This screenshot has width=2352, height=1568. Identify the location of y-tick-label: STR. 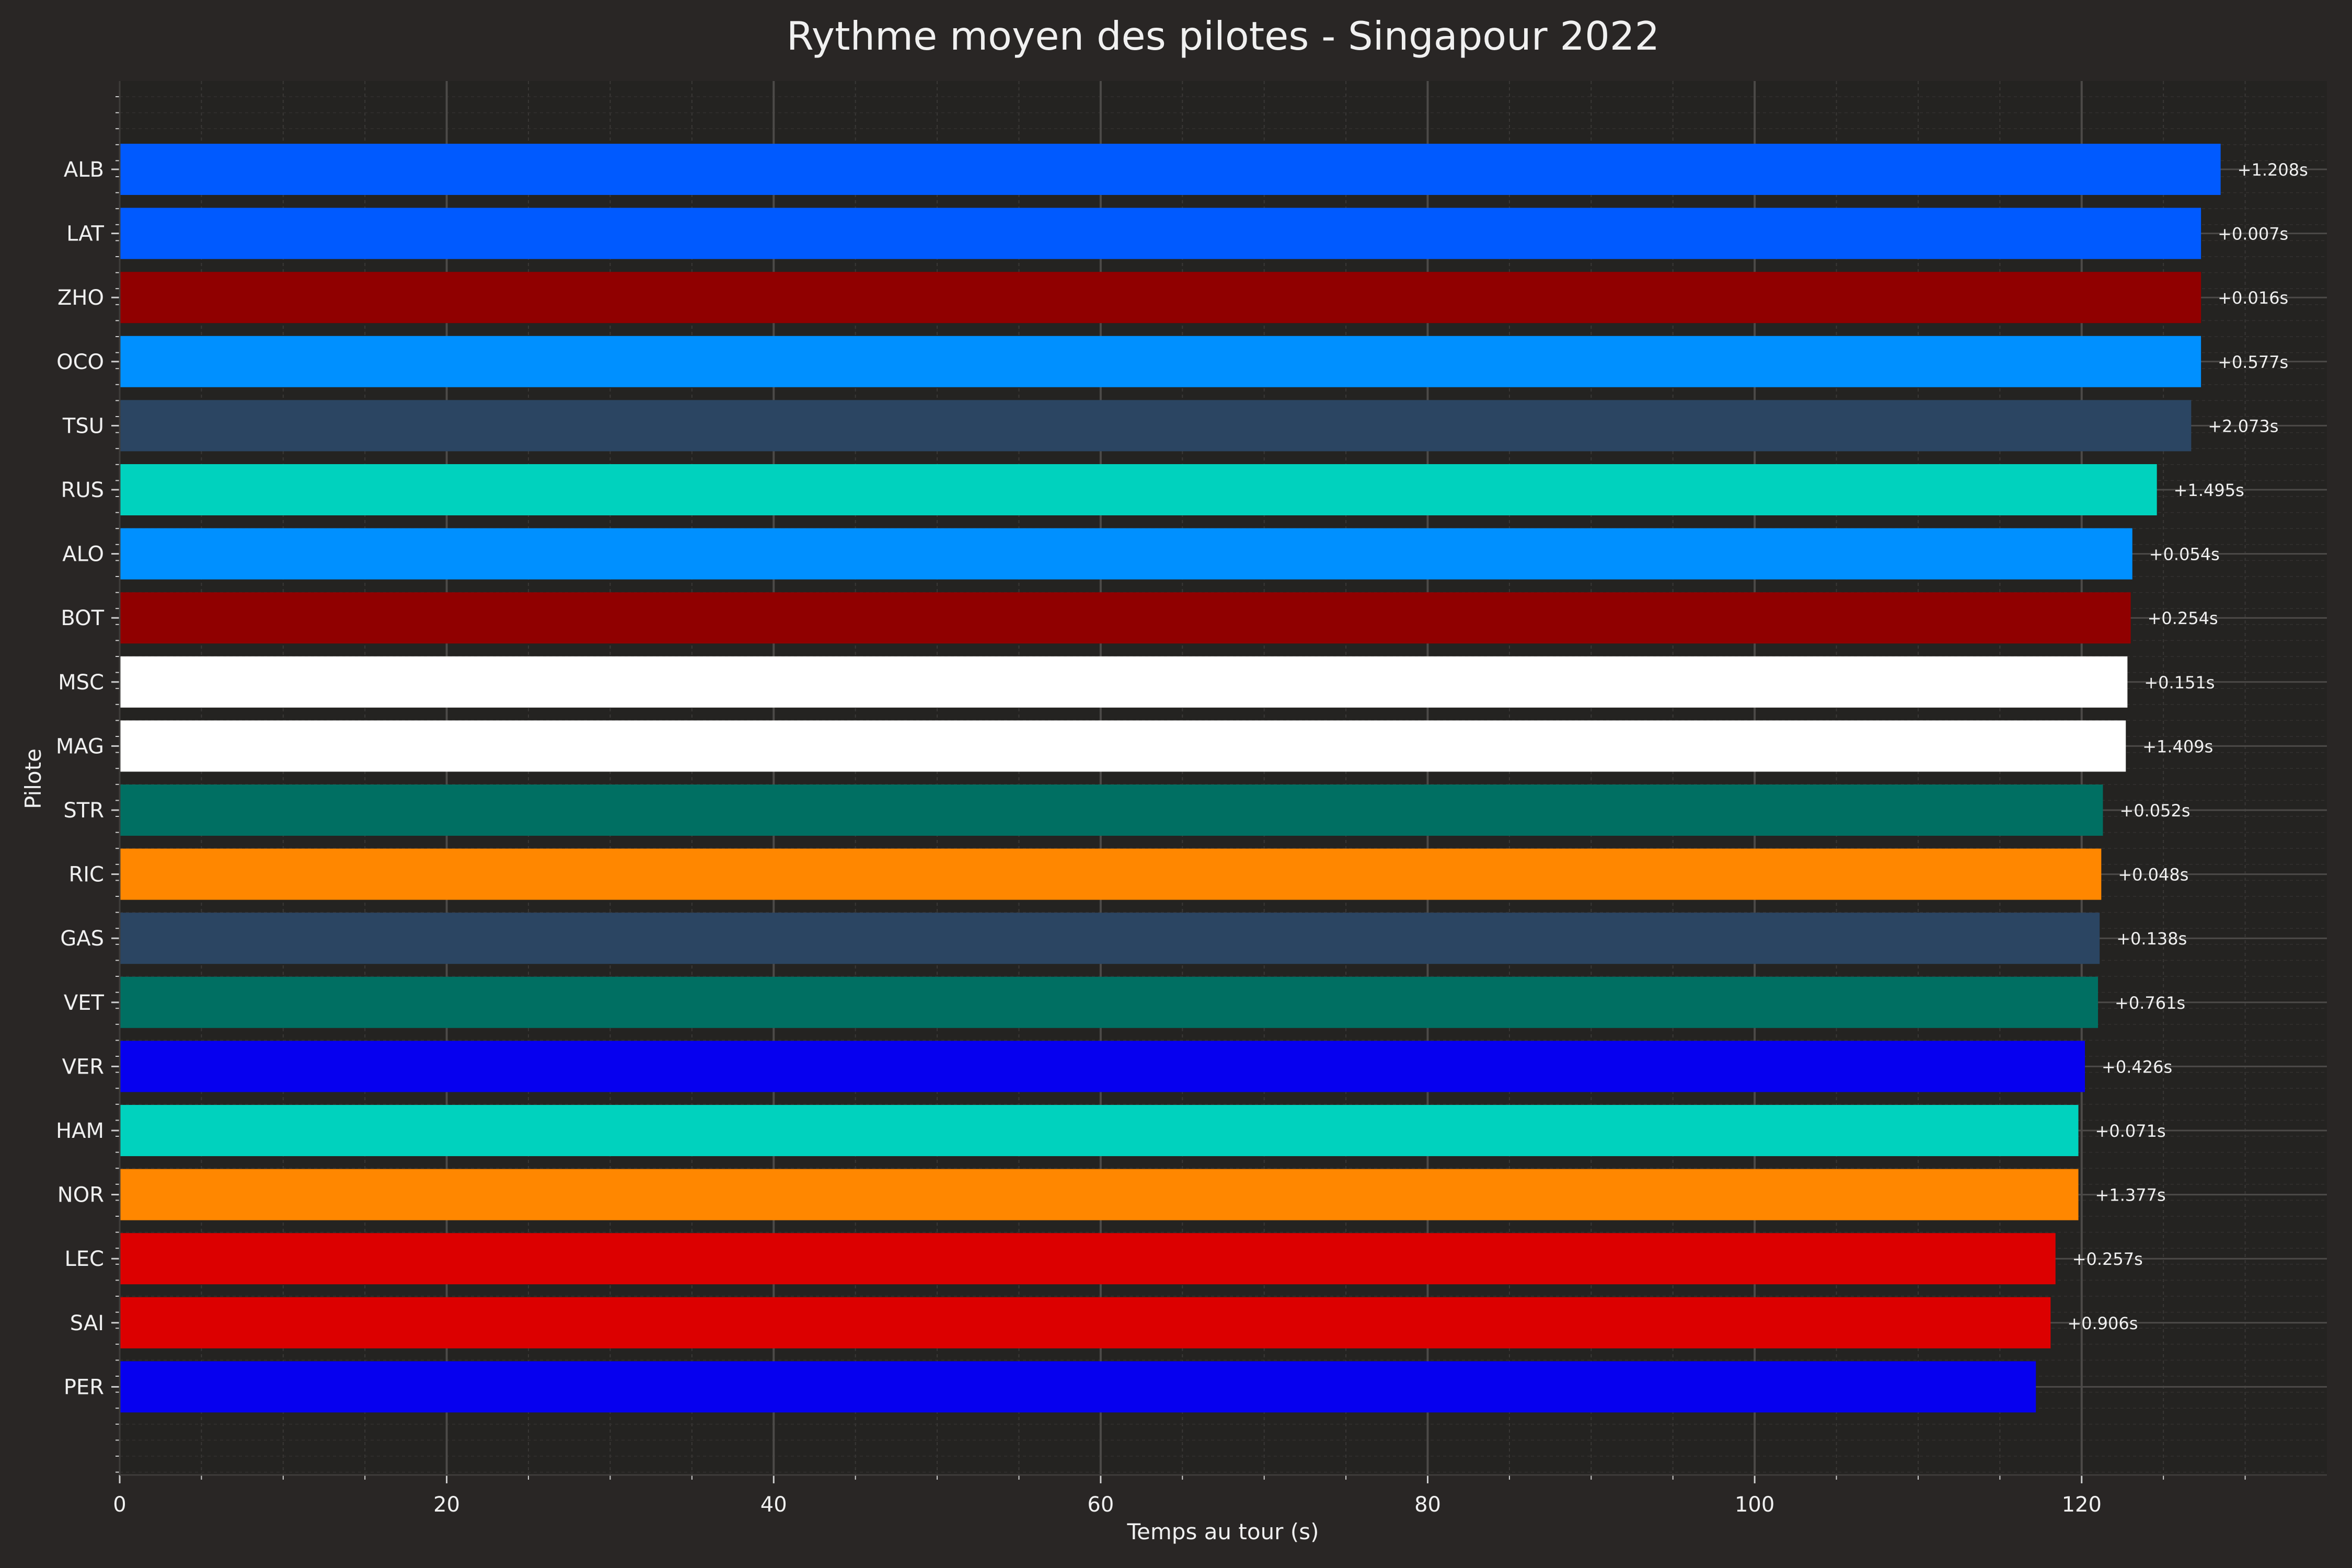
(83, 811).